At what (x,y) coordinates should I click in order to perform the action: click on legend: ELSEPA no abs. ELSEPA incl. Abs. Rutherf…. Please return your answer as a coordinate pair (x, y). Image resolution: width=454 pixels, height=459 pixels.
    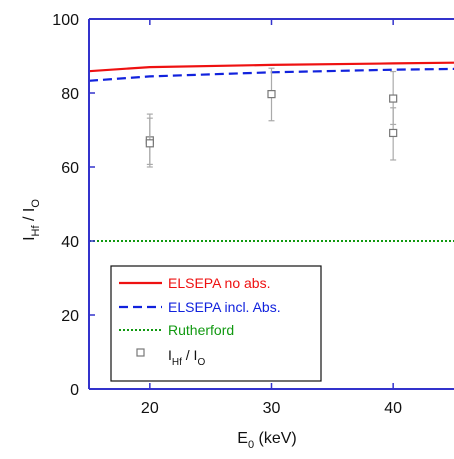
    Looking at the image, I should click on (216, 323).